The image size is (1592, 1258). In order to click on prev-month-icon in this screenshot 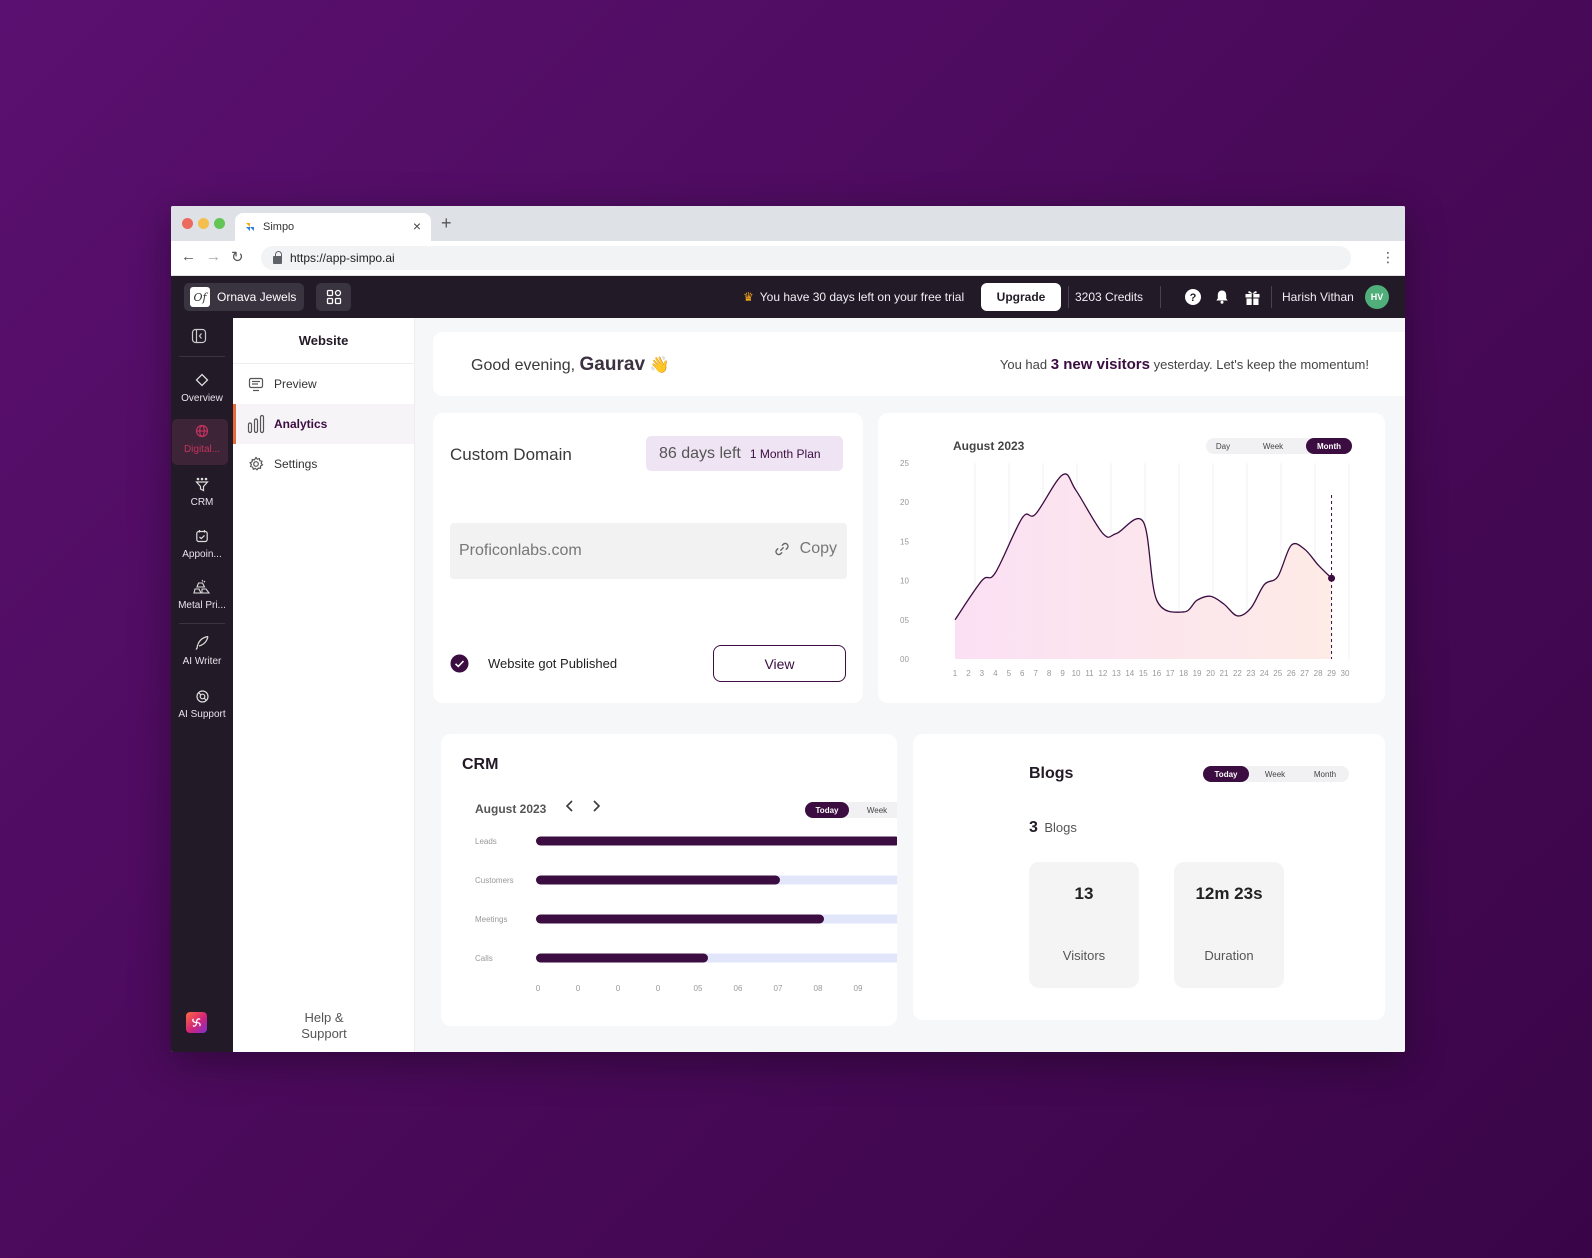, I will do `click(570, 806)`.